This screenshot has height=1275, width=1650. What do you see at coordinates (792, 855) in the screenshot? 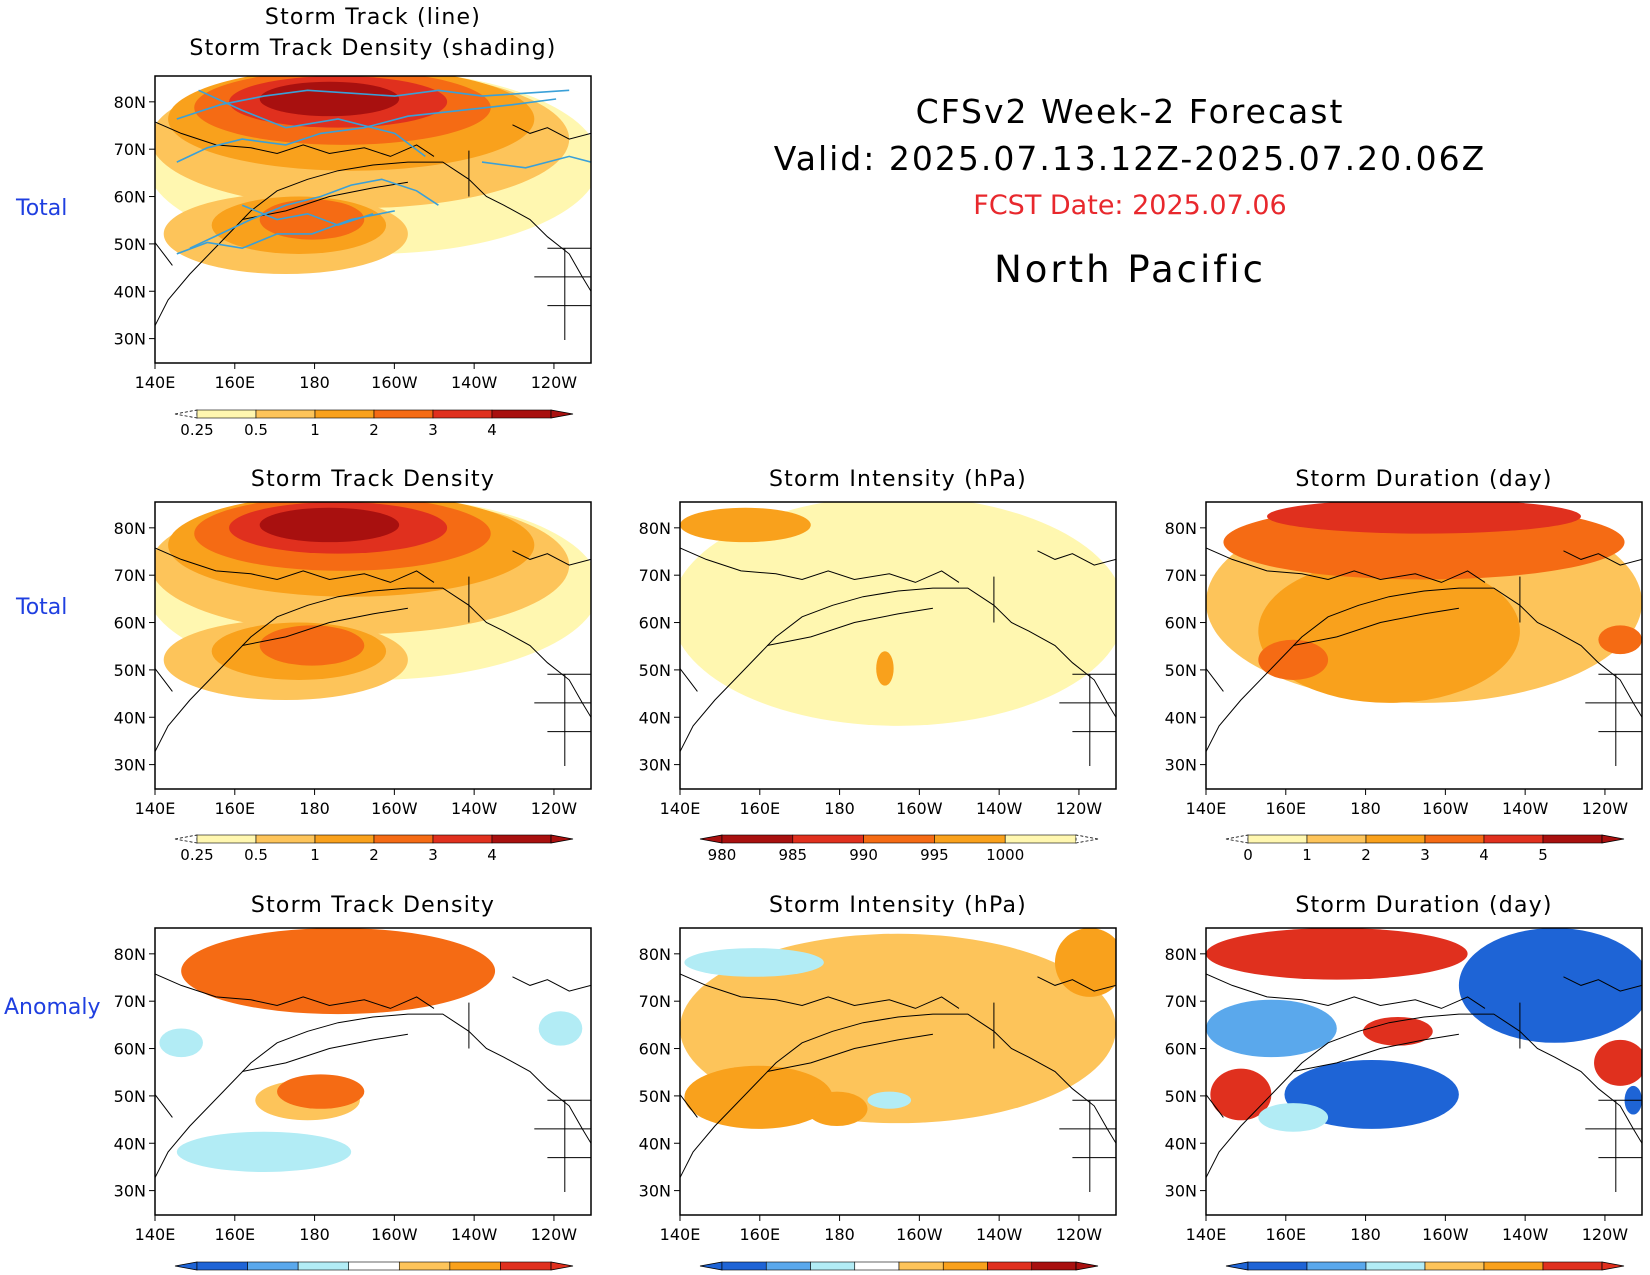
I see `colorbar-tick-label: 985` at bounding box center [792, 855].